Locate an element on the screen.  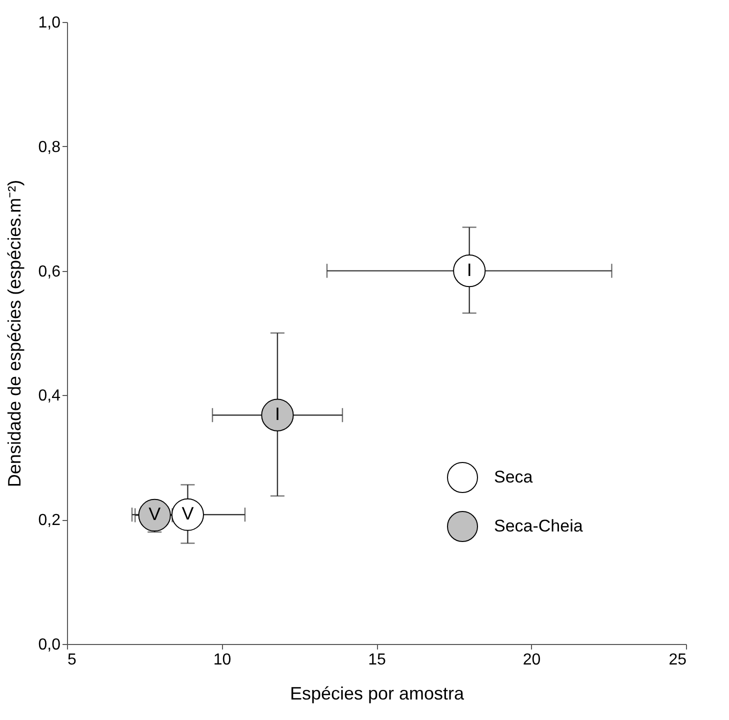
y-tick-label: 0,4 is located at coordinates (49, 396).